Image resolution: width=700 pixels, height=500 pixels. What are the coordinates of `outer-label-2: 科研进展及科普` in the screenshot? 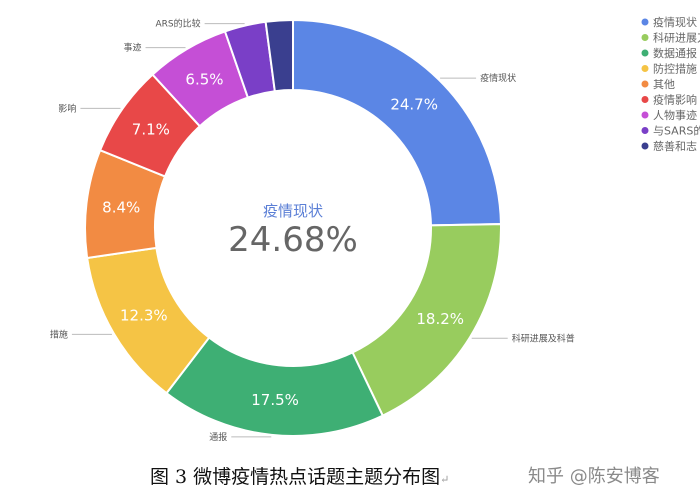 It's located at (543, 338).